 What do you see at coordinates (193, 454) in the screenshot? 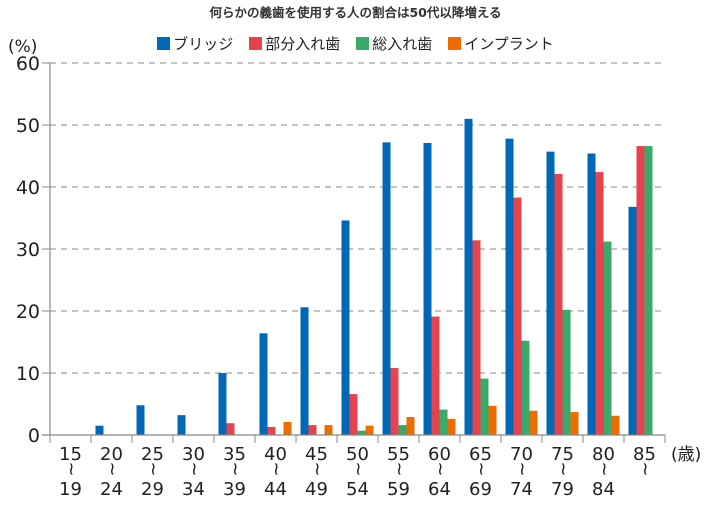
I see `x-category-from: 30` at bounding box center [193, 454].